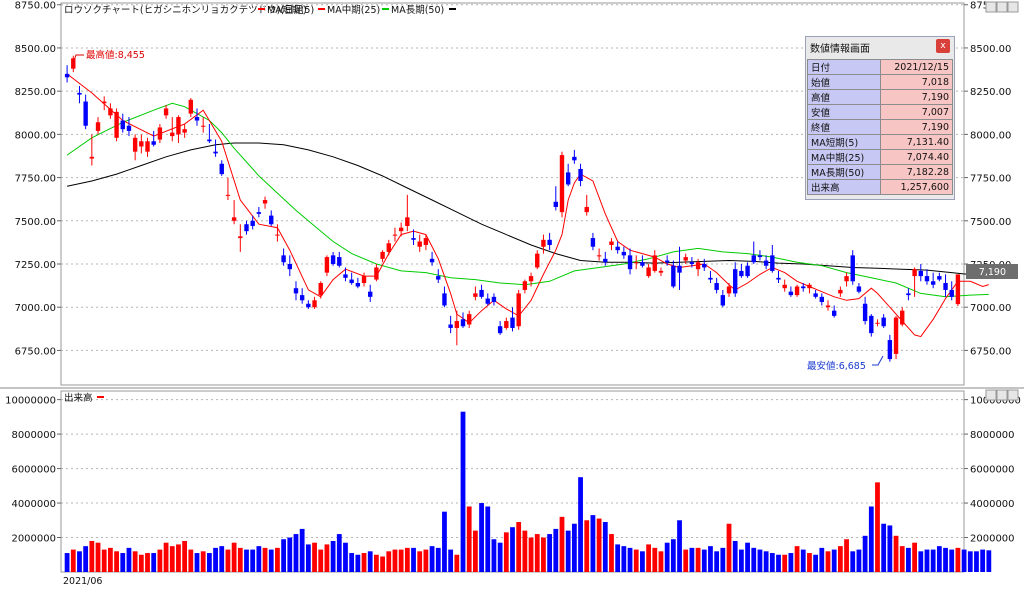  I want to click on pane-maximize-button, so click(1002, 7).